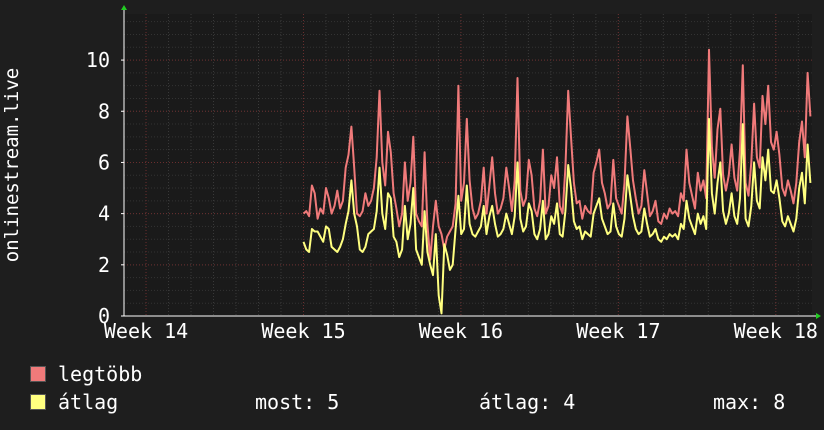 This screenshot has width=824, height=430. I want to click on y-axis-label: onlinestream.live, so click(12, 165).